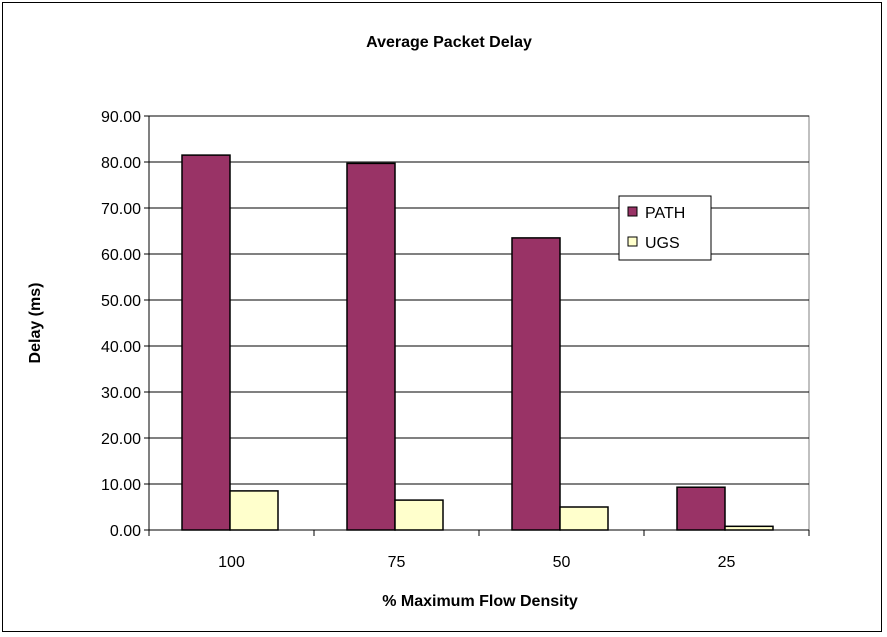 This screenshot has width=887, height=637. I want to click on chart-title: Average Packet Delay, so click(449, 42).